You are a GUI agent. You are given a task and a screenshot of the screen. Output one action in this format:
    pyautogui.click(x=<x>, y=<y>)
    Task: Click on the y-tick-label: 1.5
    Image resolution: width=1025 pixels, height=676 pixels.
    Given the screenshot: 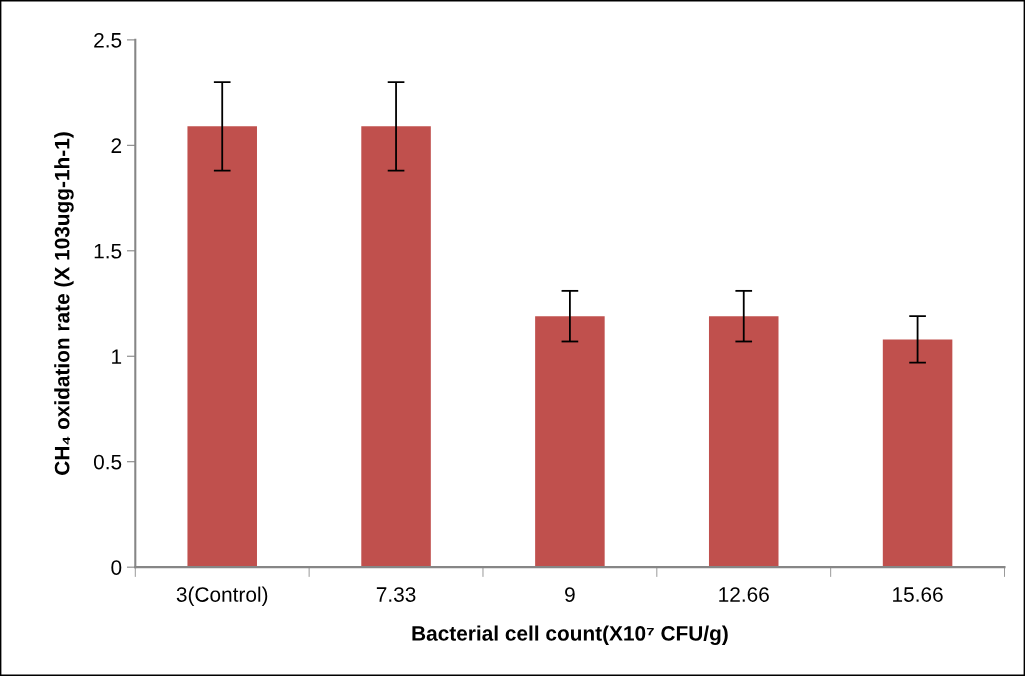 What is the action you would take?
    pyautogui.click(x=108, y=251)
    